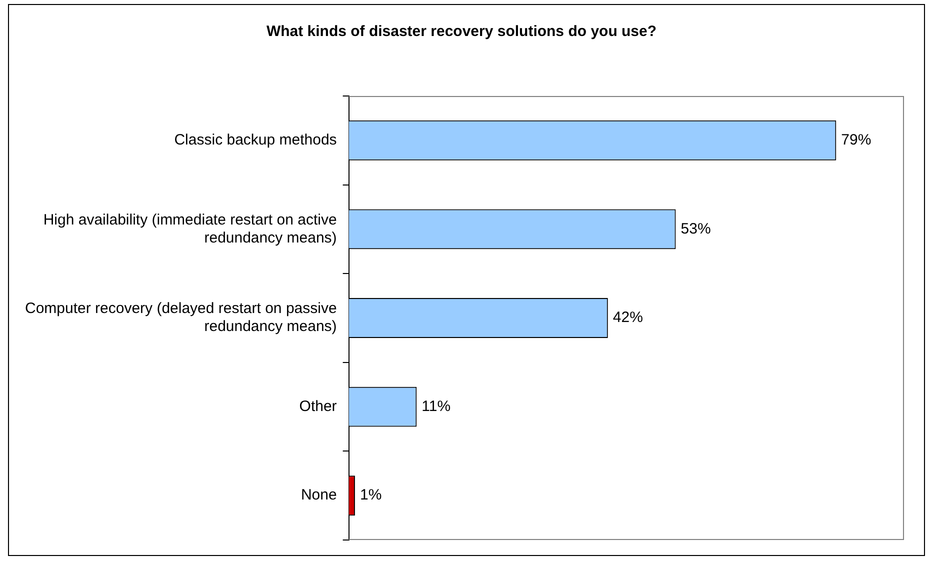 This screenshot has height=562, width=935. What do you see at coordinates (190, 228) in the screenshot?
I see `y-tick-label: High availability (immediate restart on active redundancy means)` at bounding box center [190, 228].